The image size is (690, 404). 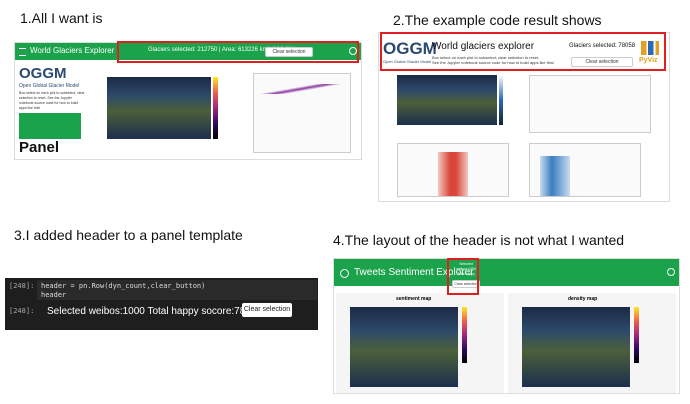 I want to click on card: density map, so click(x=592, y=343).